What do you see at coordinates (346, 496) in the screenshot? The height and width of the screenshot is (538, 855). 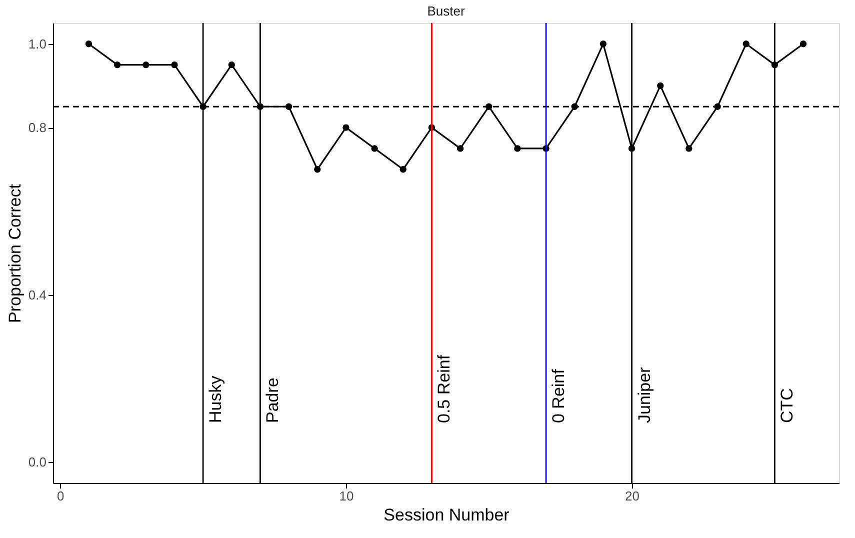 I see `x-tick-label: 10` at bounding box center [346, 496].